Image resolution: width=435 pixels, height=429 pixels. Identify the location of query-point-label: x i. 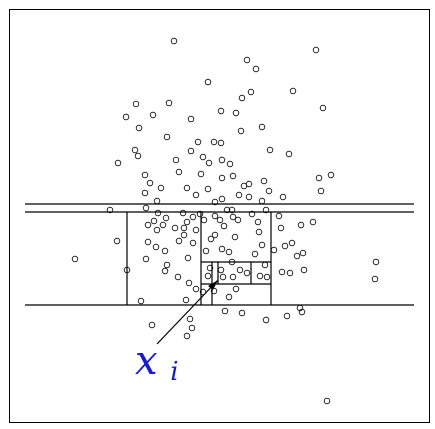
(157, 362).